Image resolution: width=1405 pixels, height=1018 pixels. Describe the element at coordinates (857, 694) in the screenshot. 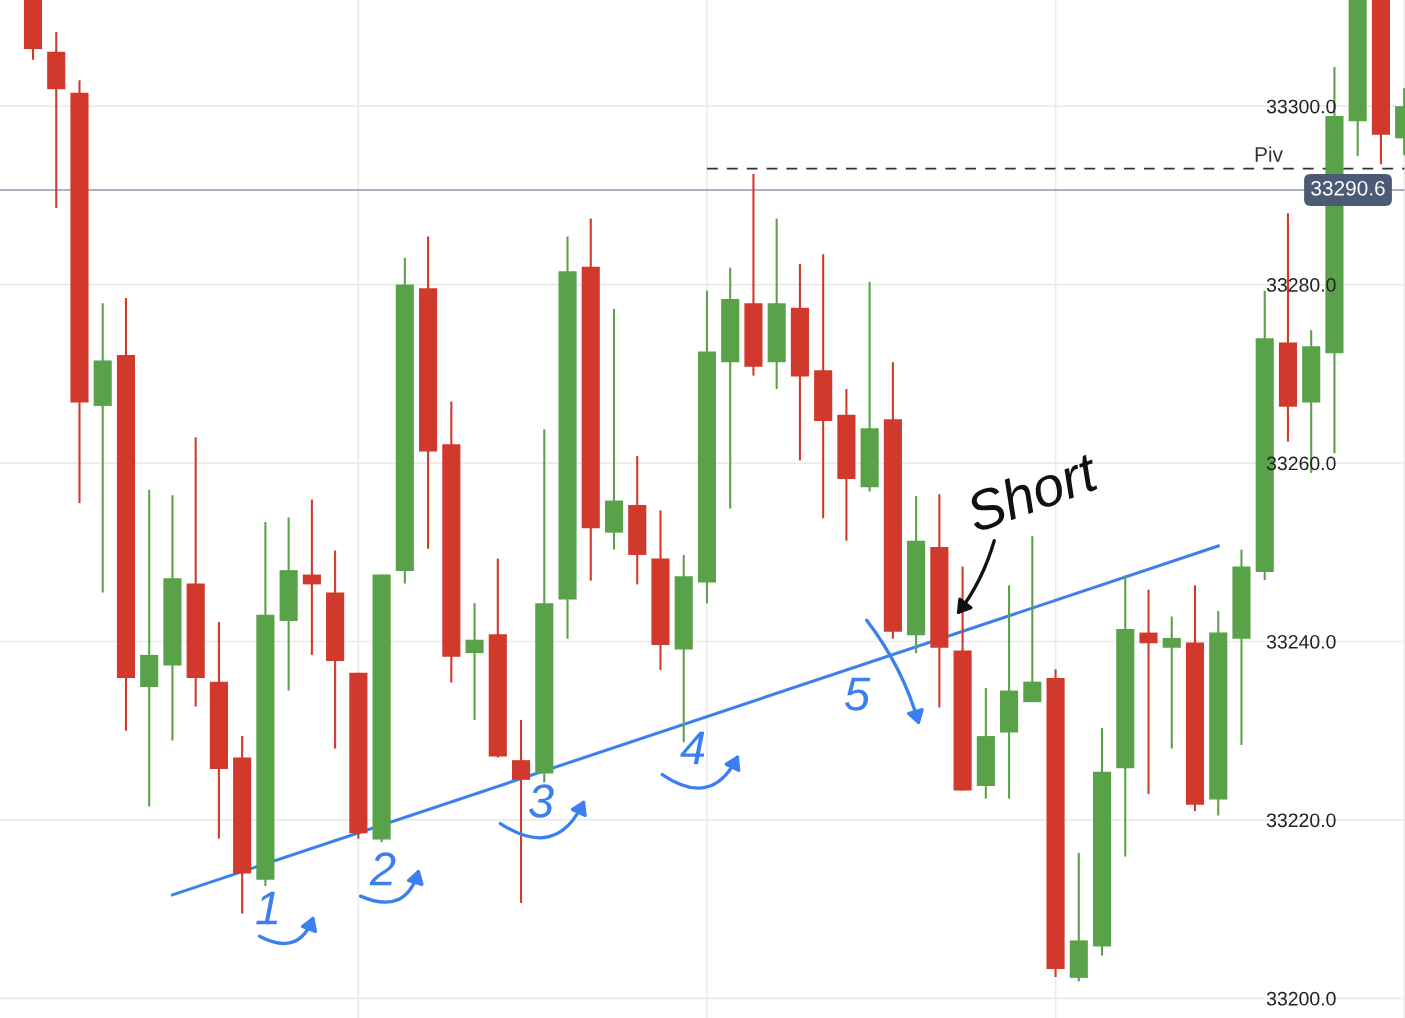

I see `annotation: 5` at that location.